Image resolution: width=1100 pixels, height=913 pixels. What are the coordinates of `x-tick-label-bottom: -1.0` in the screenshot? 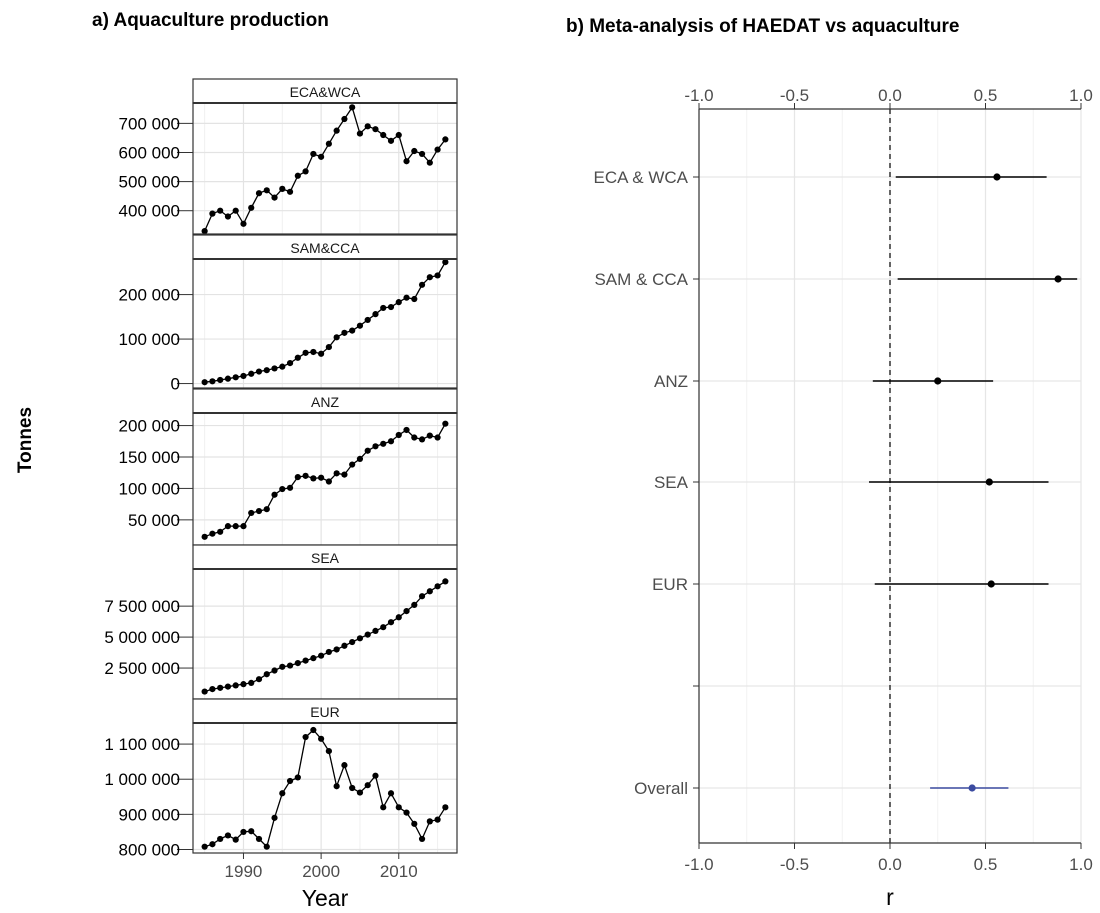 It's located at (698, 864).